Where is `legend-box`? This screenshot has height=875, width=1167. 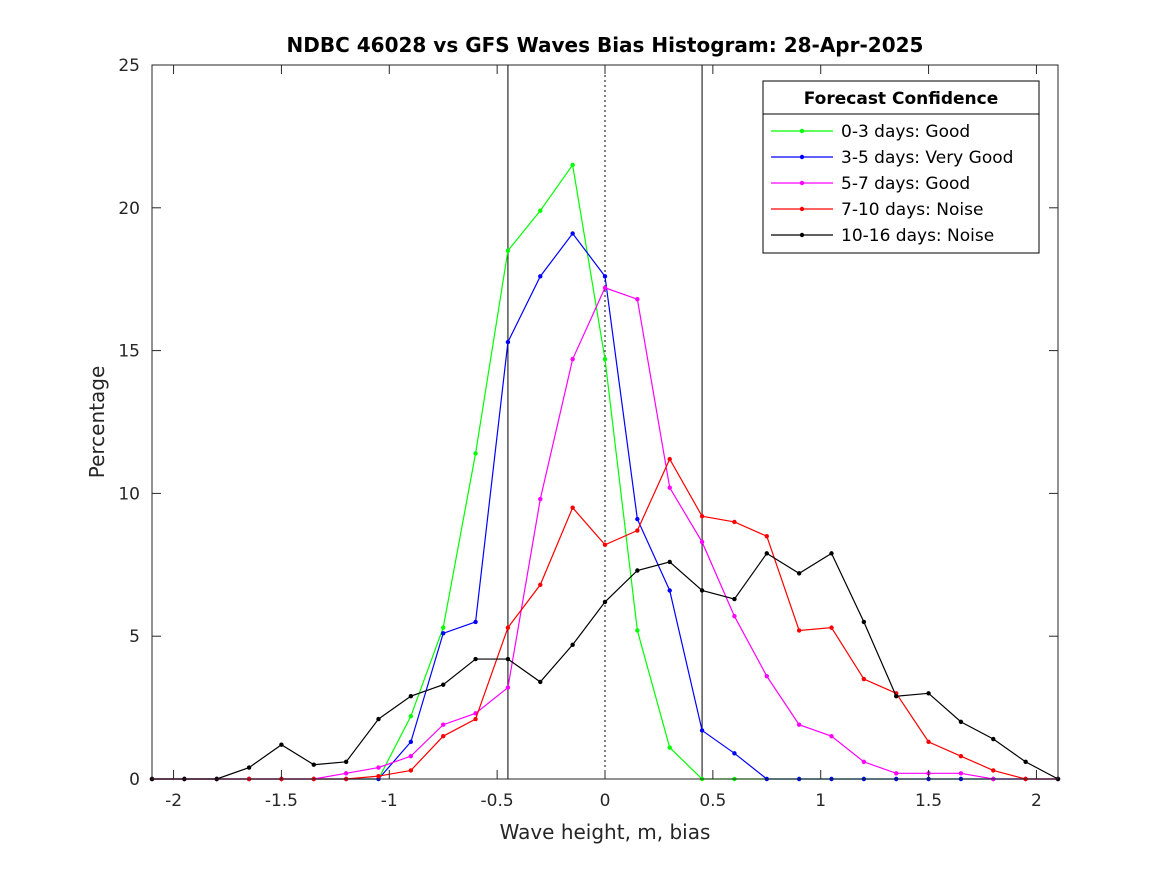 legend-box is located at coordinates (901, 167).